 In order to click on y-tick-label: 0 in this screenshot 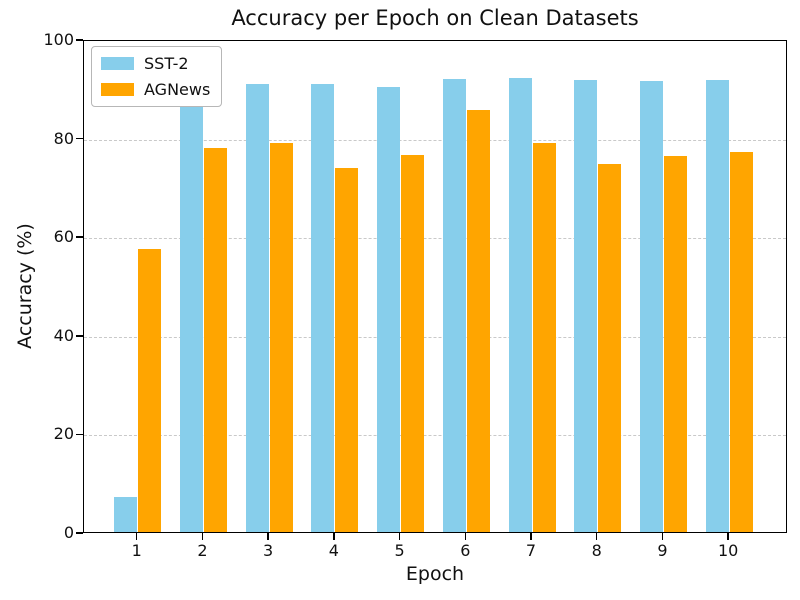, I will do `click(68, 532)`.